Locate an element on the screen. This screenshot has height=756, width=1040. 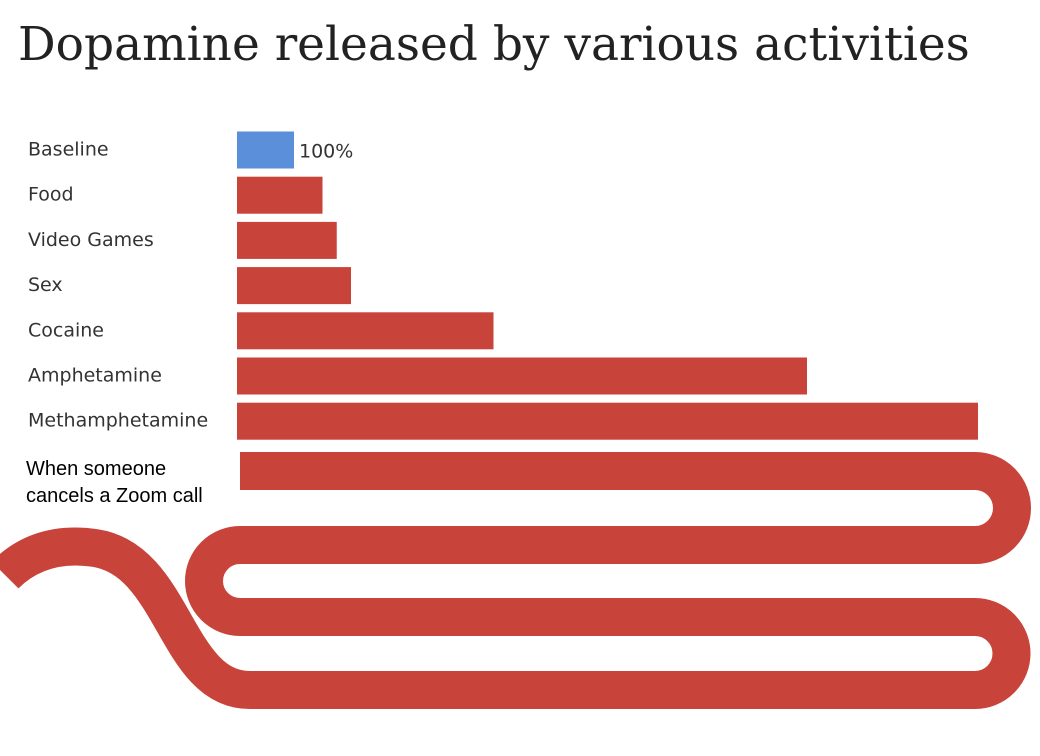
chart-title: Dopamine released by various activities is located at coordinates (494, 44).